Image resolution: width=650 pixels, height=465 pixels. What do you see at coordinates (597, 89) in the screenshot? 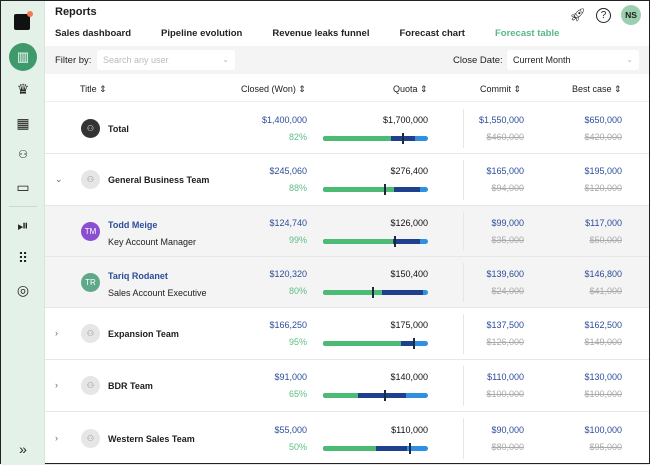
I see `col-best-case: Best case ⇕` at bounding box center [597, 89].